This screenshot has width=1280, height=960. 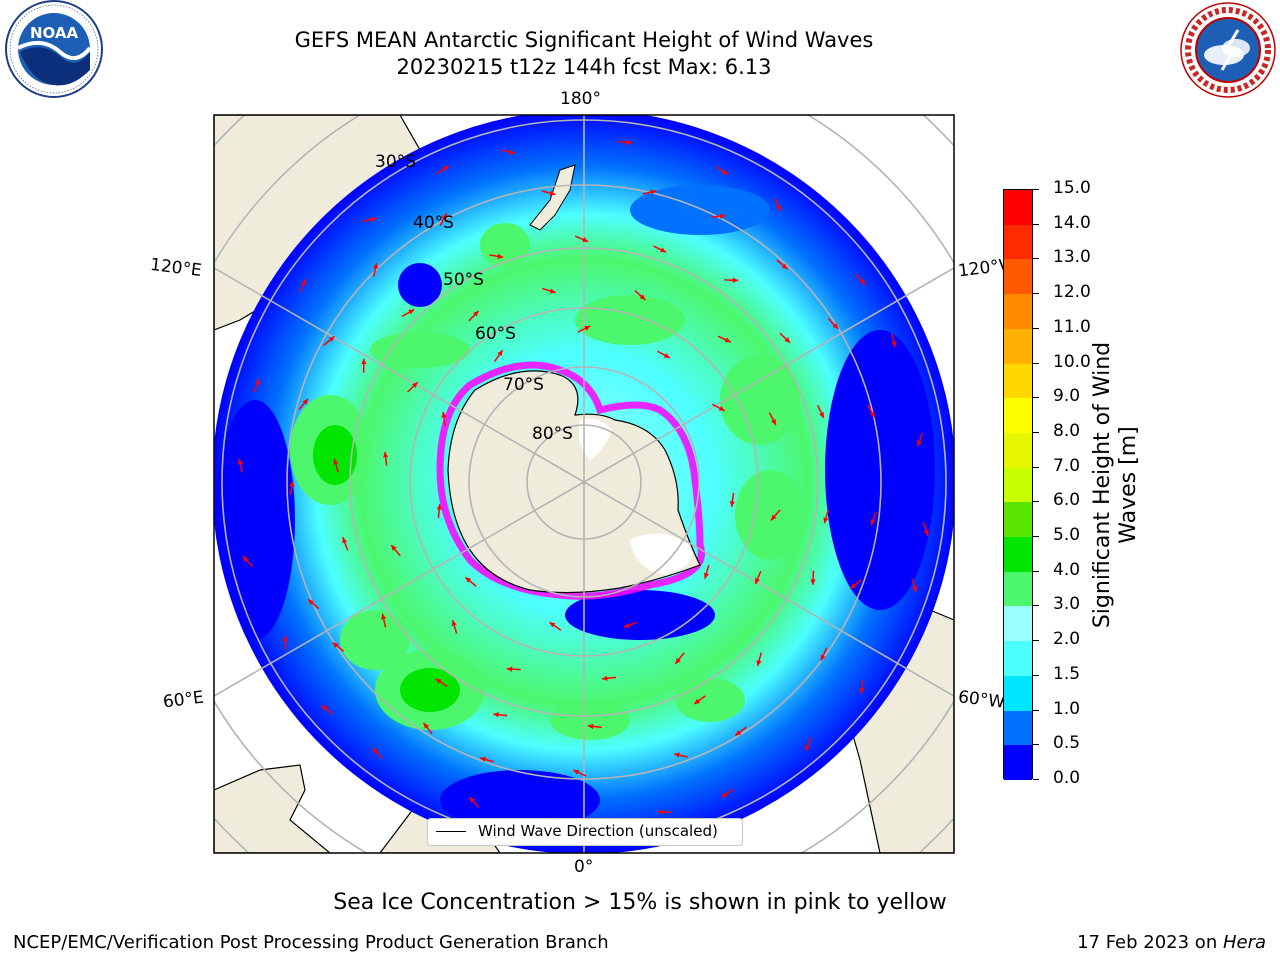 What do you see at coordinates (1067, 778) in the screenshot?
I see `colorbar-tick-label: 0.0` at bounding box center [1067, 778].